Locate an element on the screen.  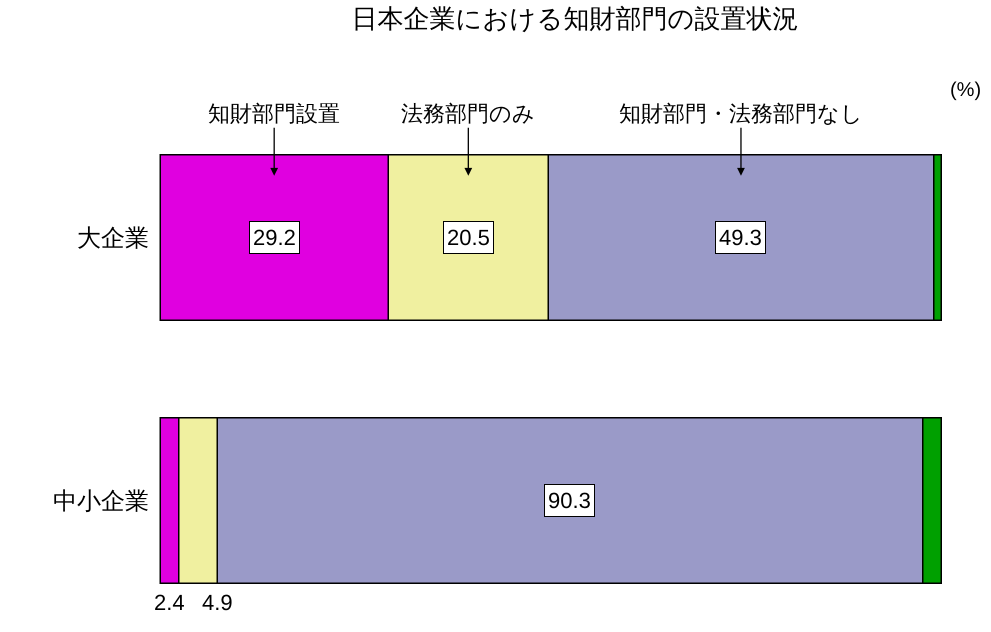
data-label: 90.3 is located at coordinates (569, 500).